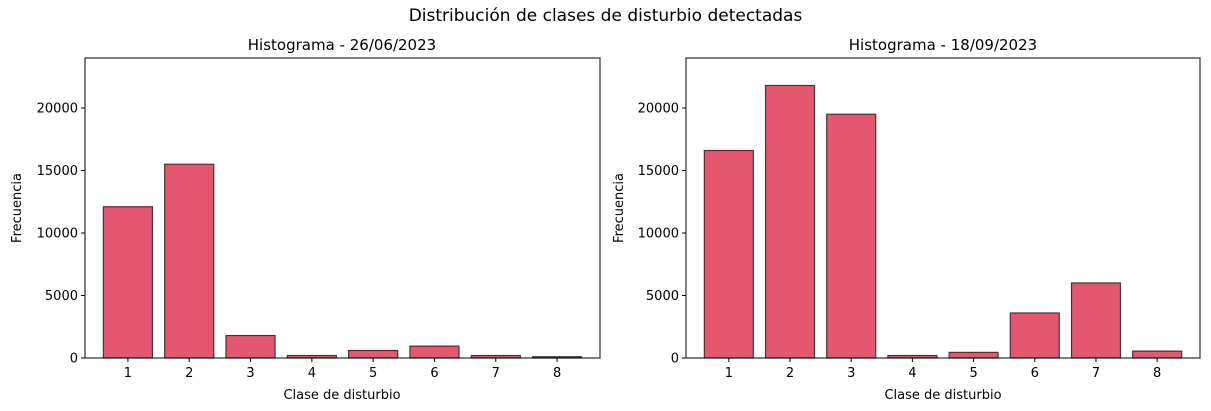  Describe the element at coordinates (342, 45) in the screenshot. I see `chart-title: Histograma - 26/06/2023` at that location.